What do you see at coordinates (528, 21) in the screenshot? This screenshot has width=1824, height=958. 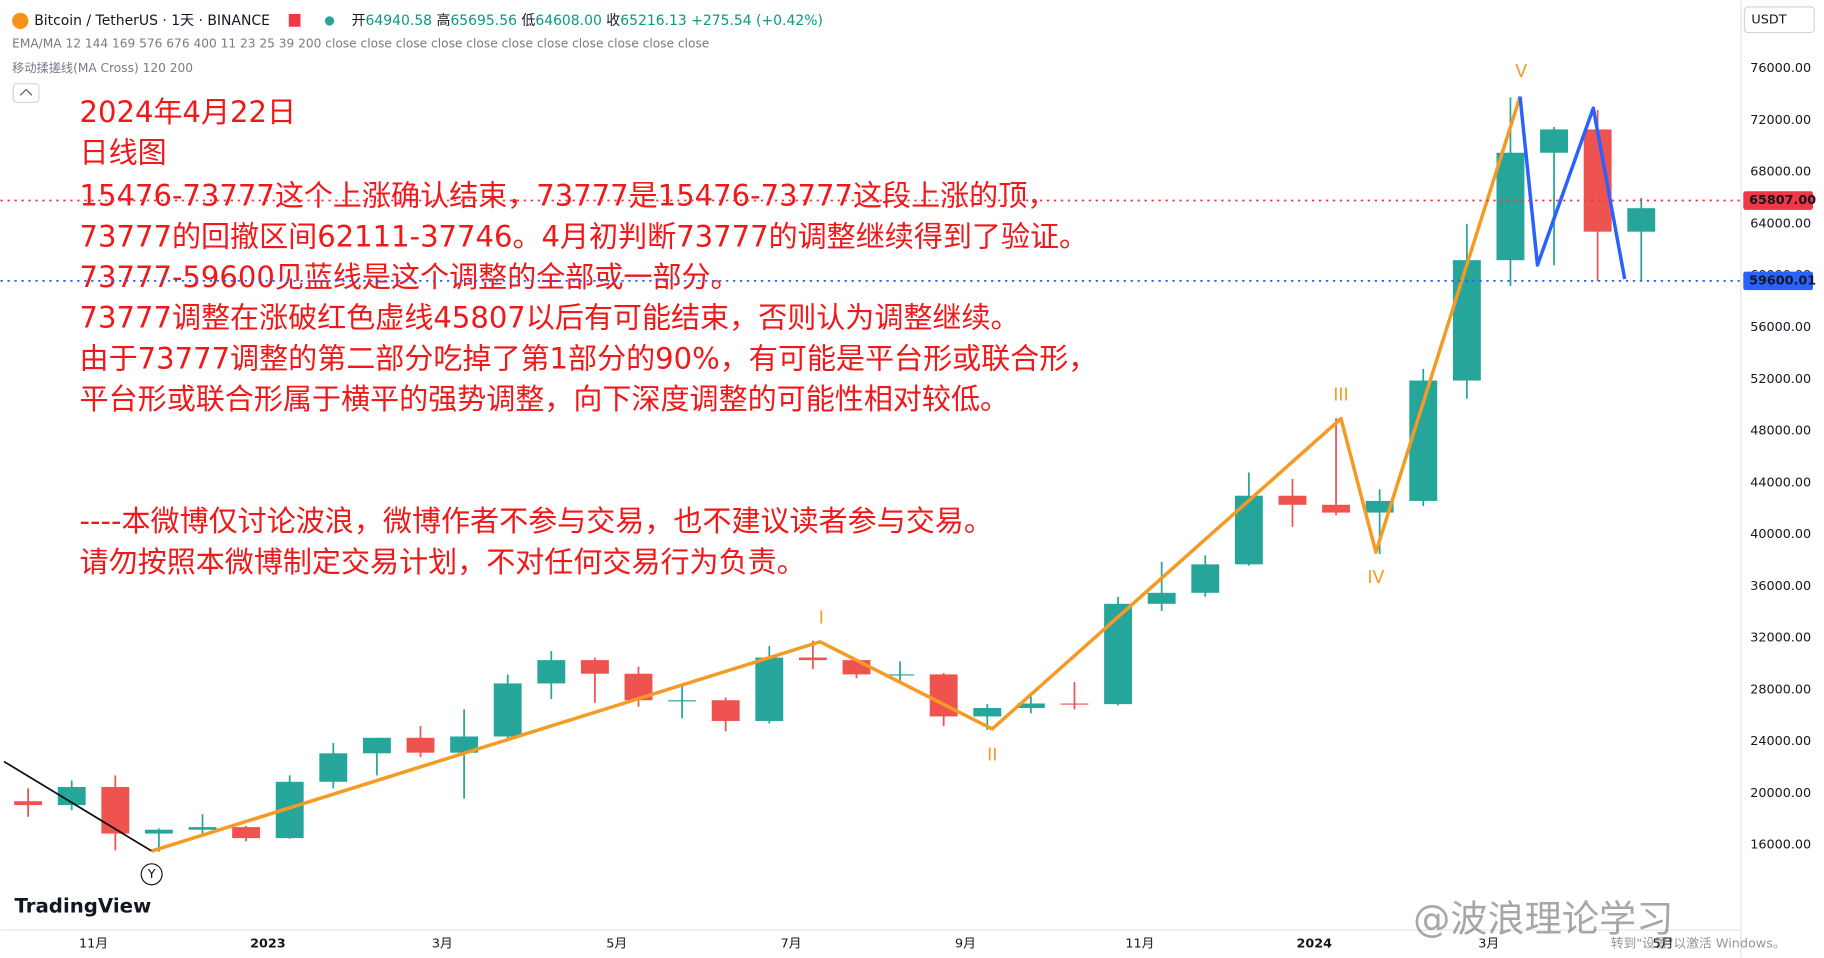 I see `ohlc-label: 低` at bounding box center [528, 21].